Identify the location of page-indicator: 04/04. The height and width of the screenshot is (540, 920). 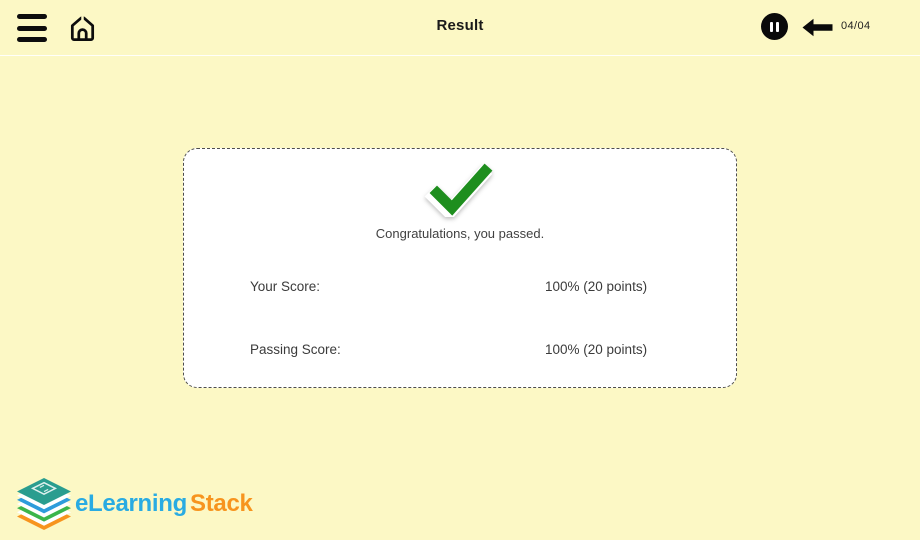
(856, 26).